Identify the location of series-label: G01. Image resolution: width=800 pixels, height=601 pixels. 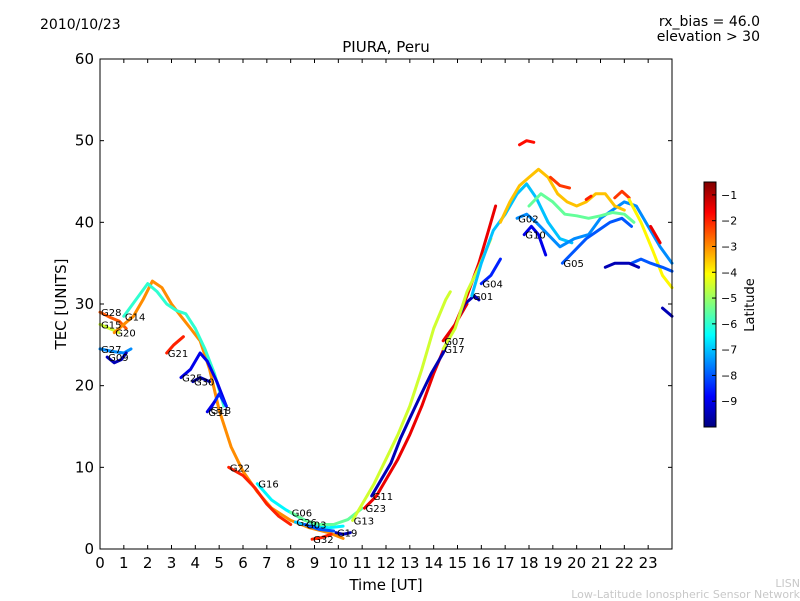
(483, 297).